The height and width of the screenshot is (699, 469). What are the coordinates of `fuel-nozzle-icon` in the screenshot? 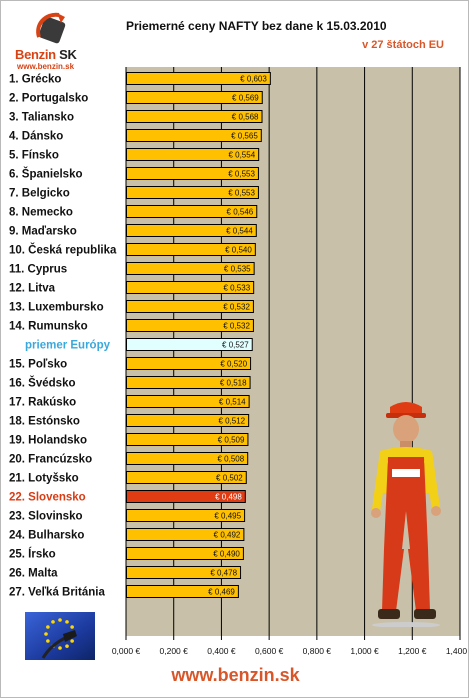 It's located at (51, 28).